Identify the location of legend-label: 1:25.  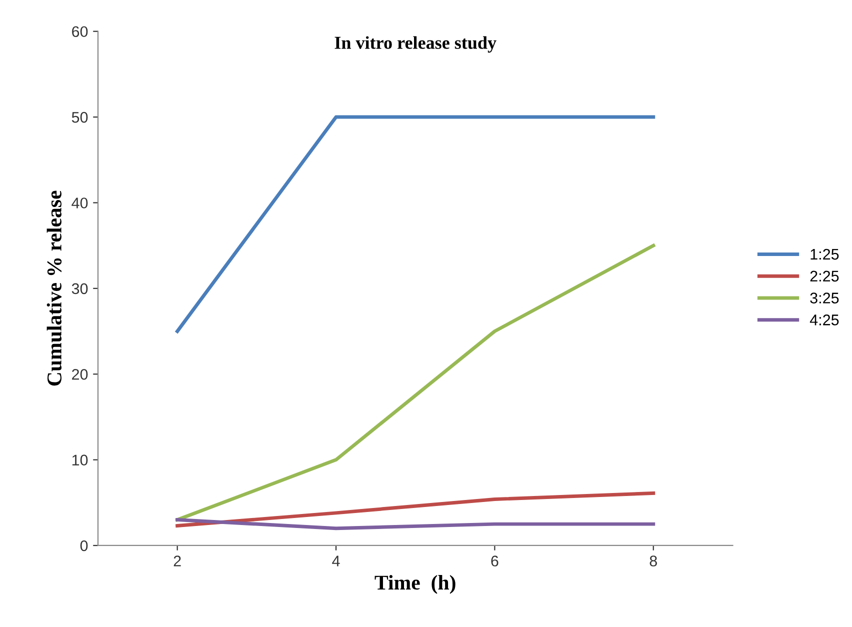
(824, 254).